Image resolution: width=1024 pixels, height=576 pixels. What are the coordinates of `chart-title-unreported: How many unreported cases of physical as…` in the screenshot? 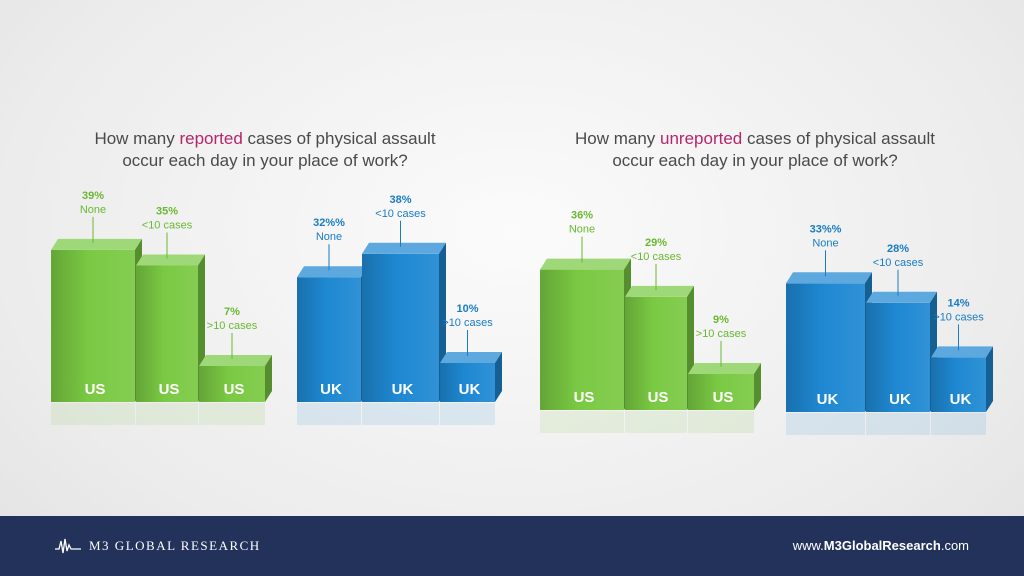 It's located at (755, 150).